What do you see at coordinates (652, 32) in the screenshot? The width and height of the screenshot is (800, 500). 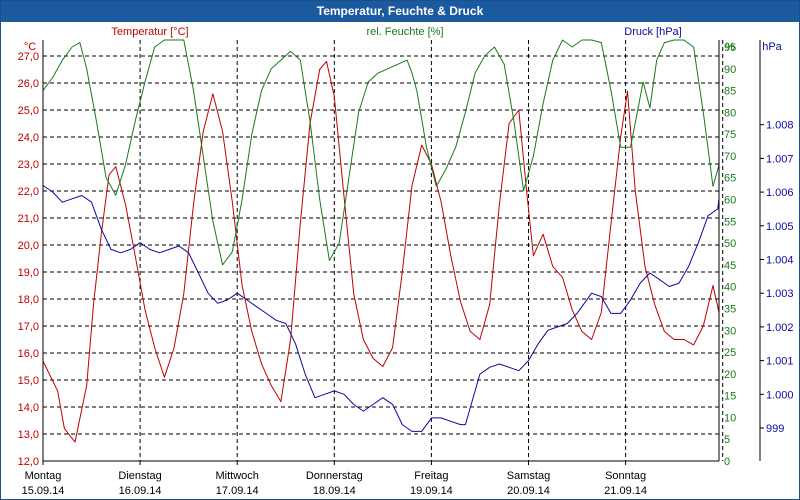 I see `pressure-axis-title: Druck [hPa]` at bounding box center [652, 32].